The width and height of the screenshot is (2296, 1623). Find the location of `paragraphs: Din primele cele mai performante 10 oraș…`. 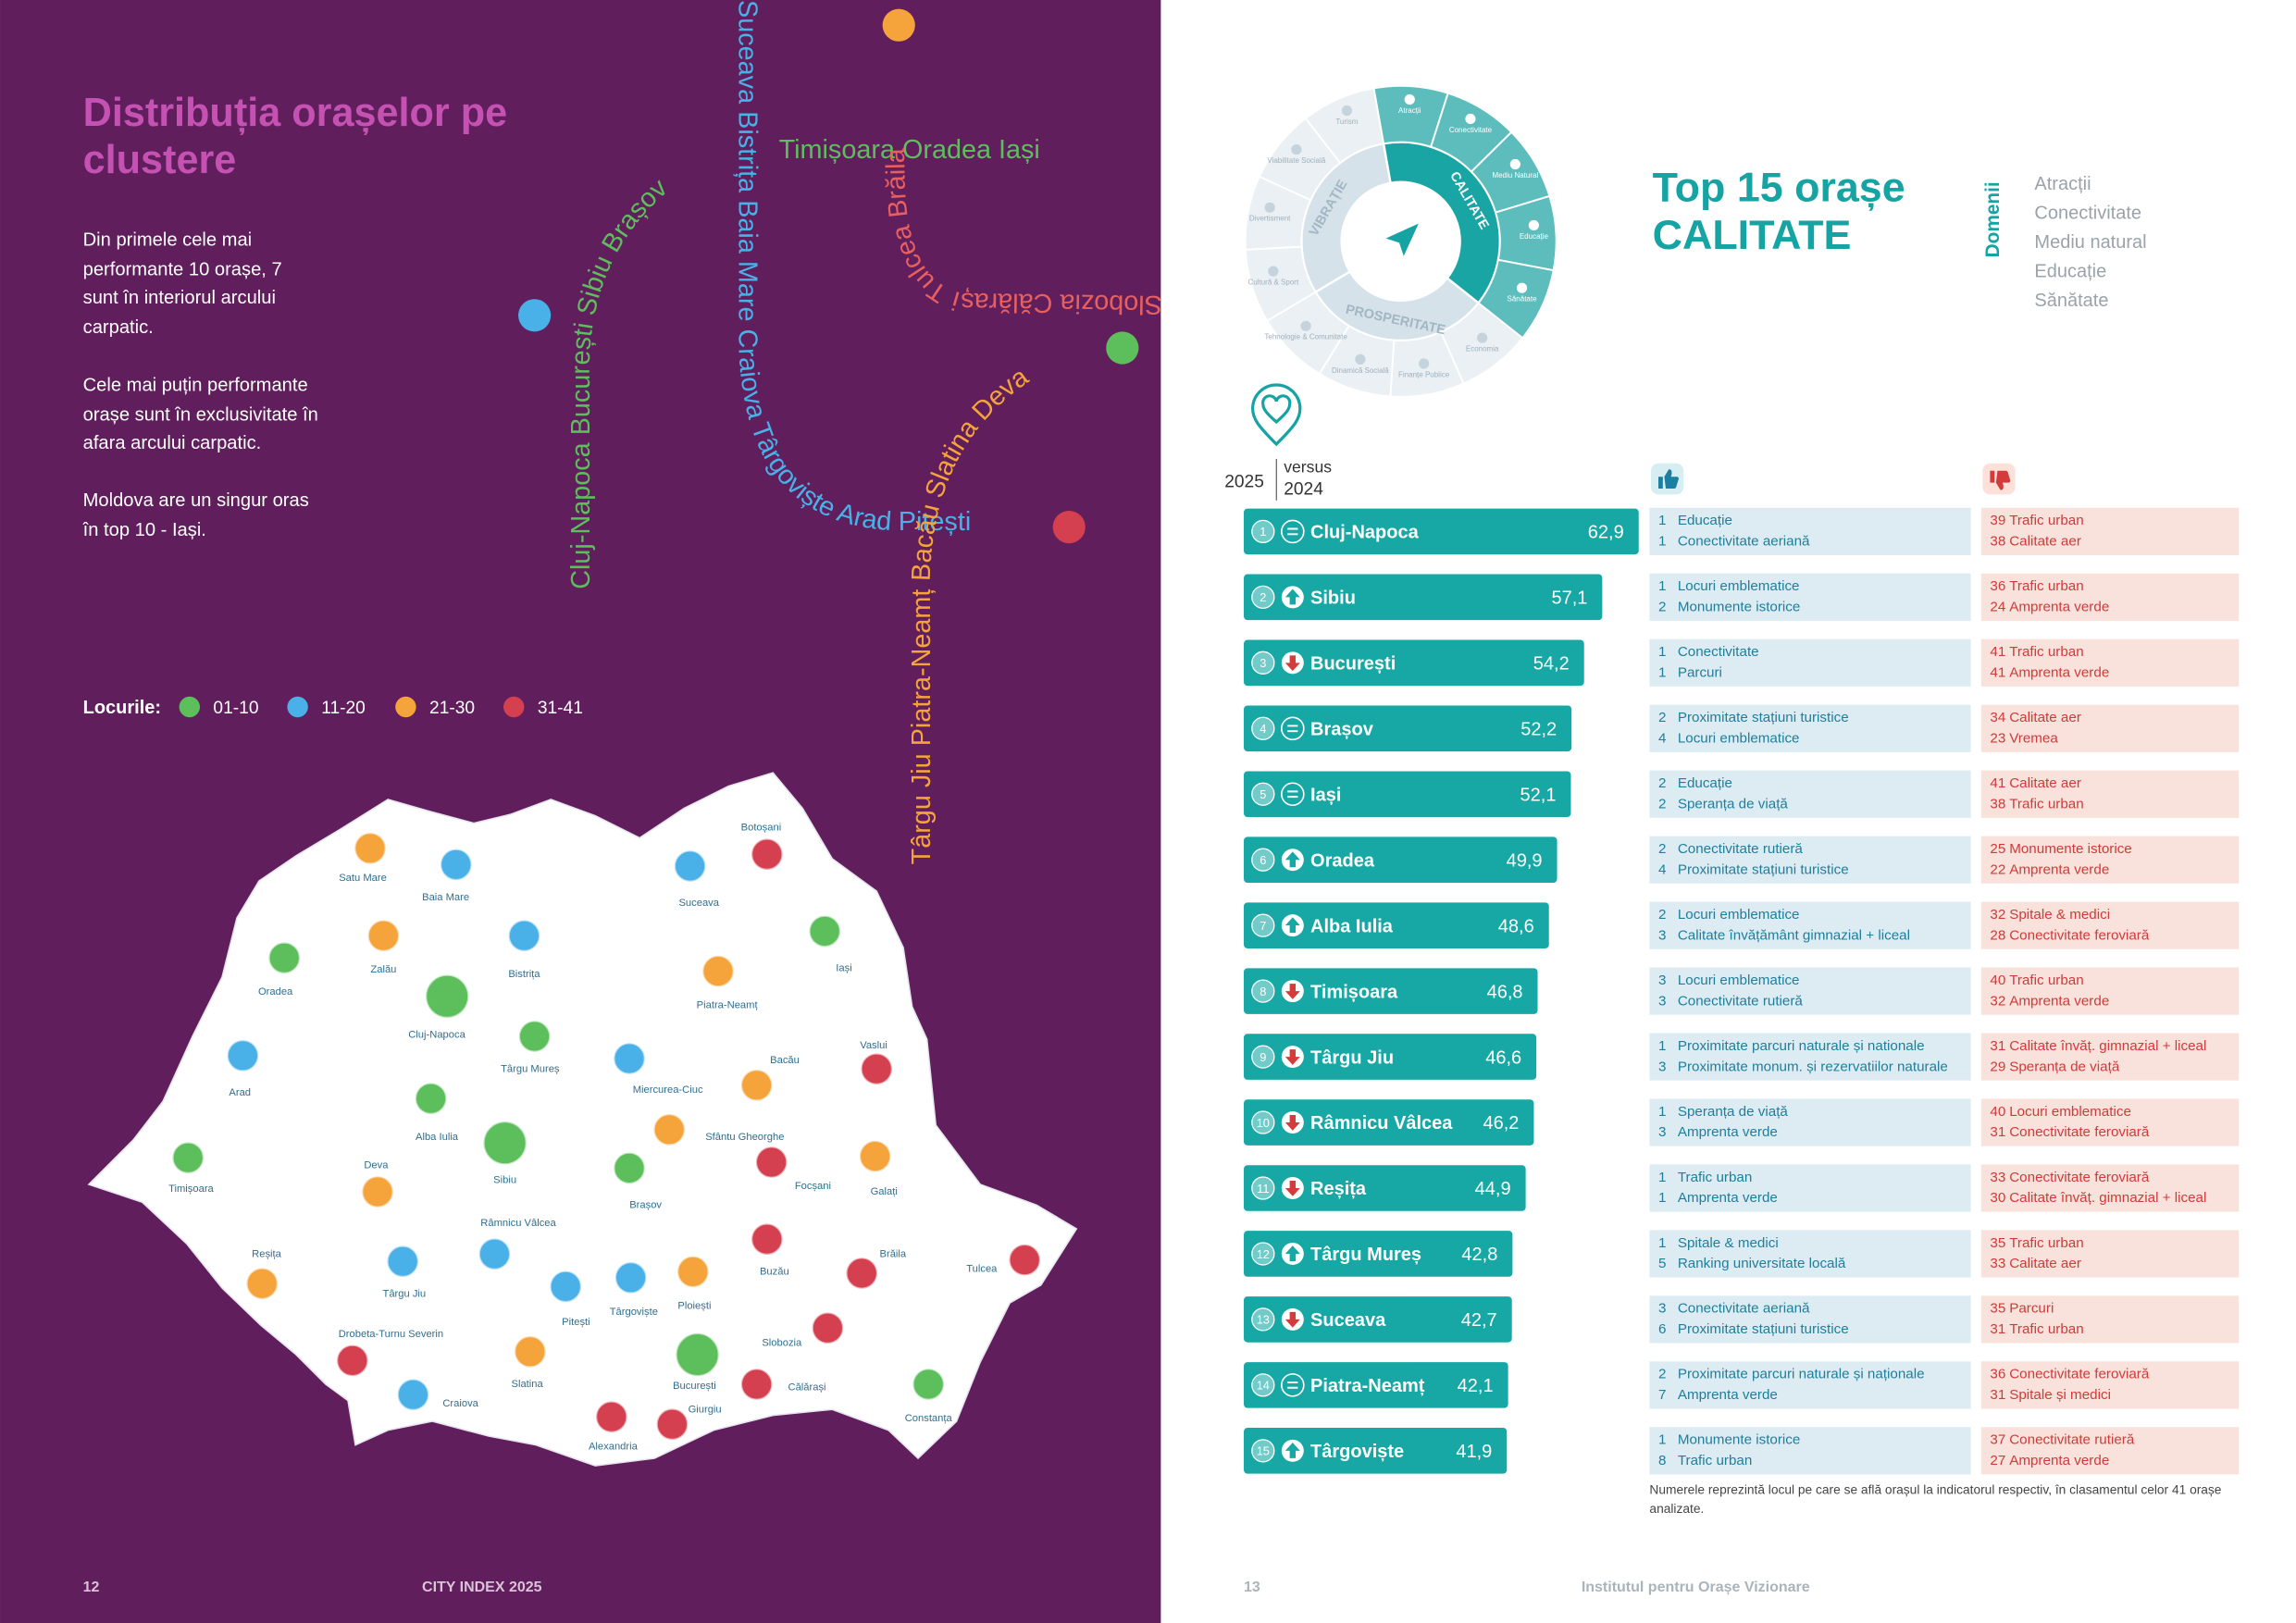

paragraphs: Din primele cele mai performante 10 oraș… is located at coordinates (202, 386).